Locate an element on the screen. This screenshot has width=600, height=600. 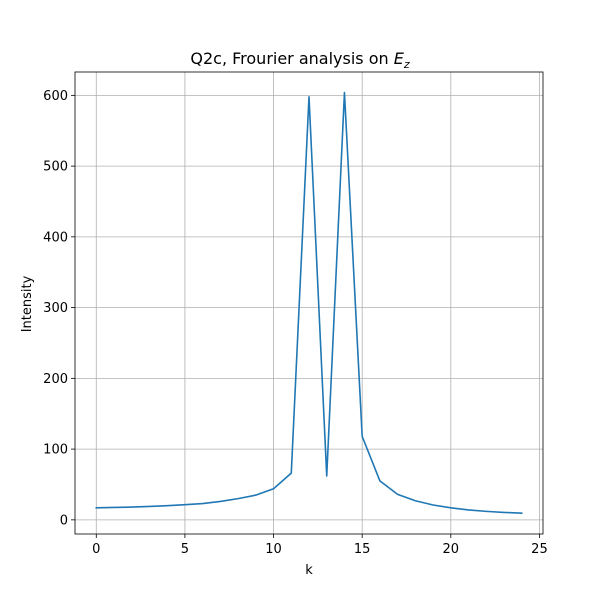
chart-title-math-base: E is located at coordinates (399, 58).